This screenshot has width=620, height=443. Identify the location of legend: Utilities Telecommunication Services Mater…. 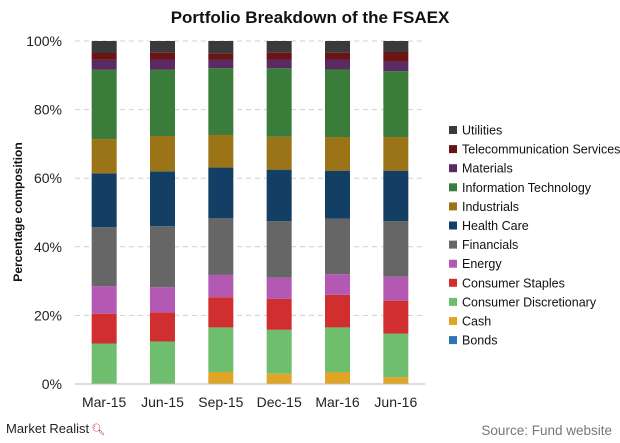
(534, 236).